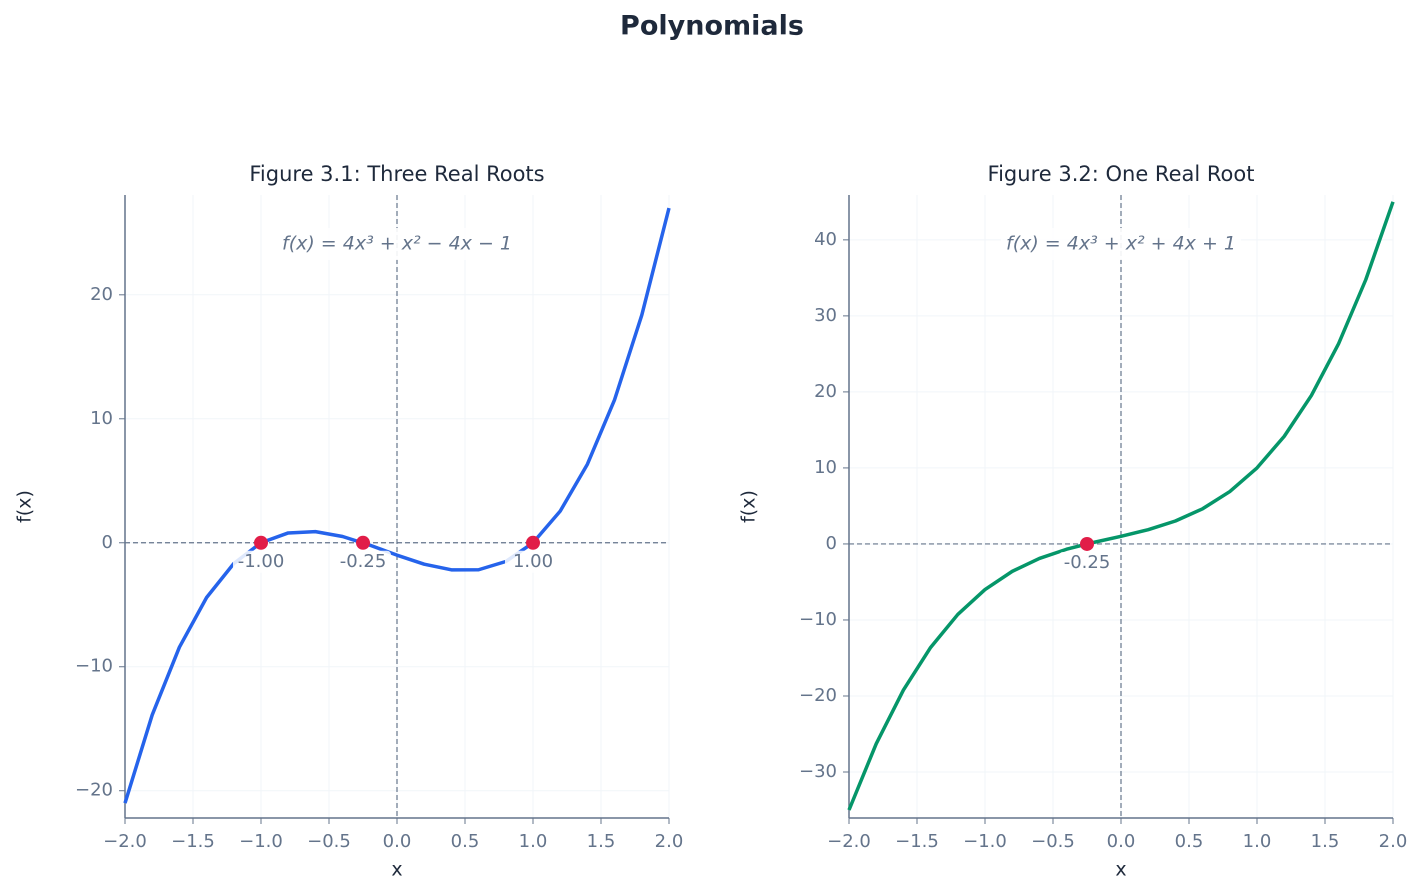 Image resolution: width=1425 pixels, height=895 pixels. Describe the element at coordinates (712, 26) in the screenshot. I see `figure-title: Polynomials` at that location.